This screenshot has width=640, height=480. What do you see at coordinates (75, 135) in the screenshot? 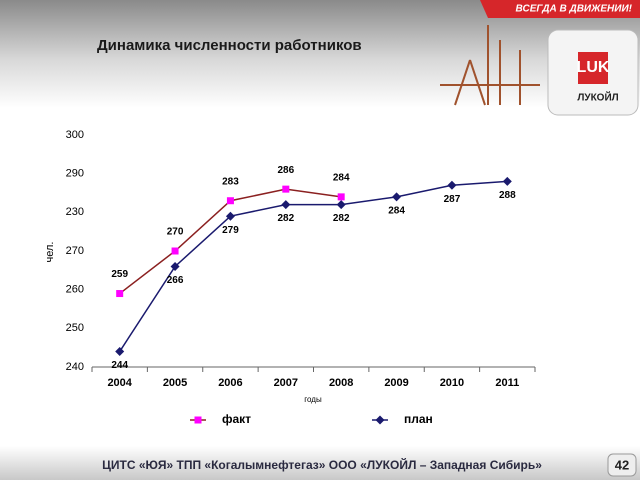
I see `y-tick-label: 300` at bounding box center [75, 135].